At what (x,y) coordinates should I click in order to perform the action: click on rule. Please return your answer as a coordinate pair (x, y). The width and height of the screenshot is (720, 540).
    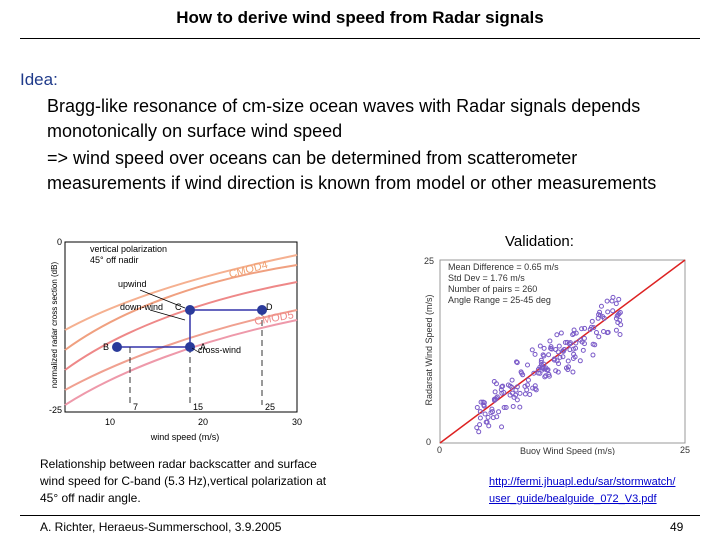
    Looking at the image, I should click on (360, 38).